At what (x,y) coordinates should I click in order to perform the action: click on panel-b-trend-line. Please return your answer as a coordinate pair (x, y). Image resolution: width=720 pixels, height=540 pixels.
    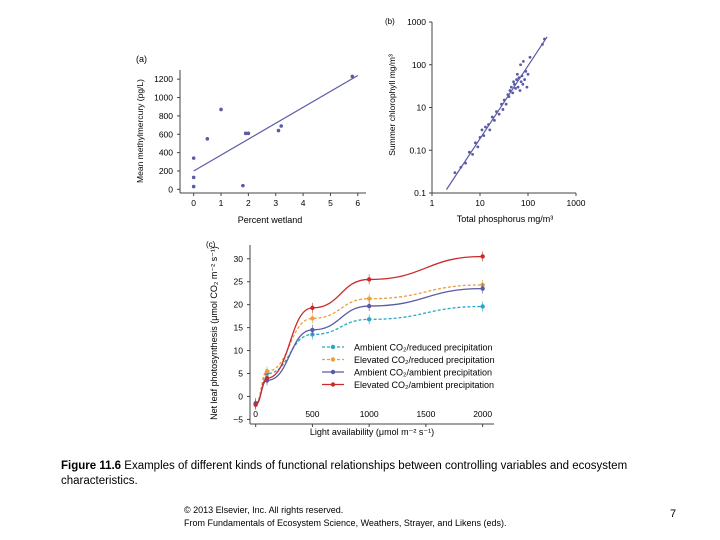
    Looking at the image, I should click on (496, 113).